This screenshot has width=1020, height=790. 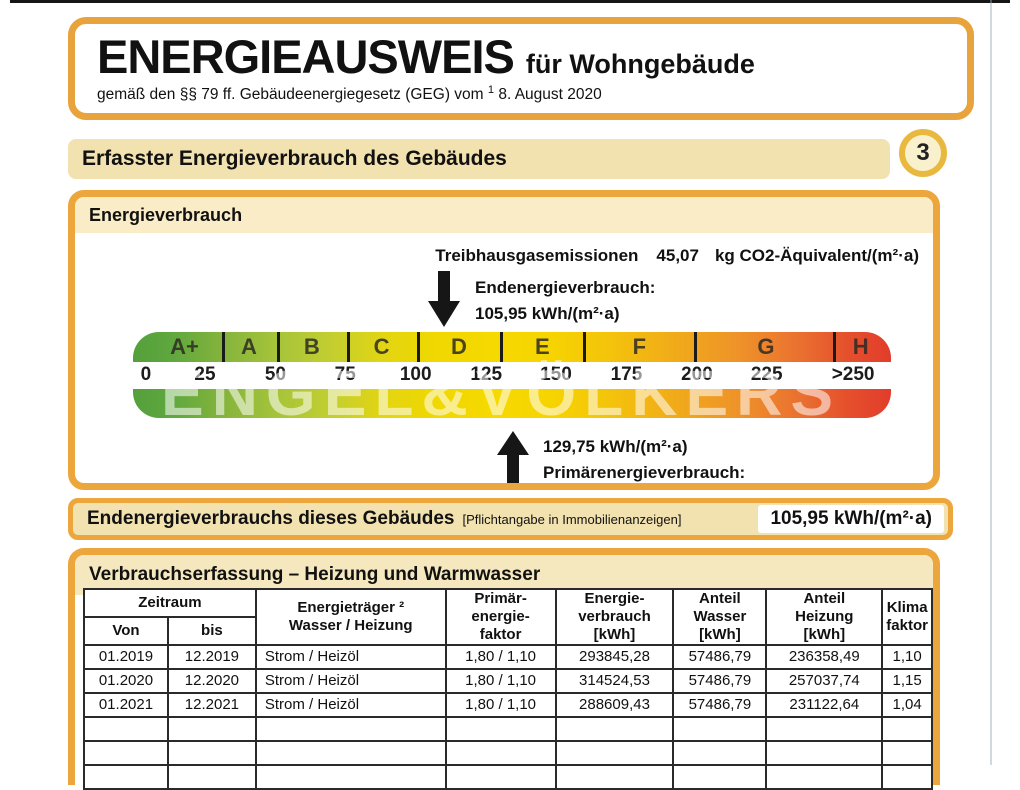 What do you see at coordinates (510, 1) in the screenshot?
I see `scan-edge-top` at bounding box center [510, 1].